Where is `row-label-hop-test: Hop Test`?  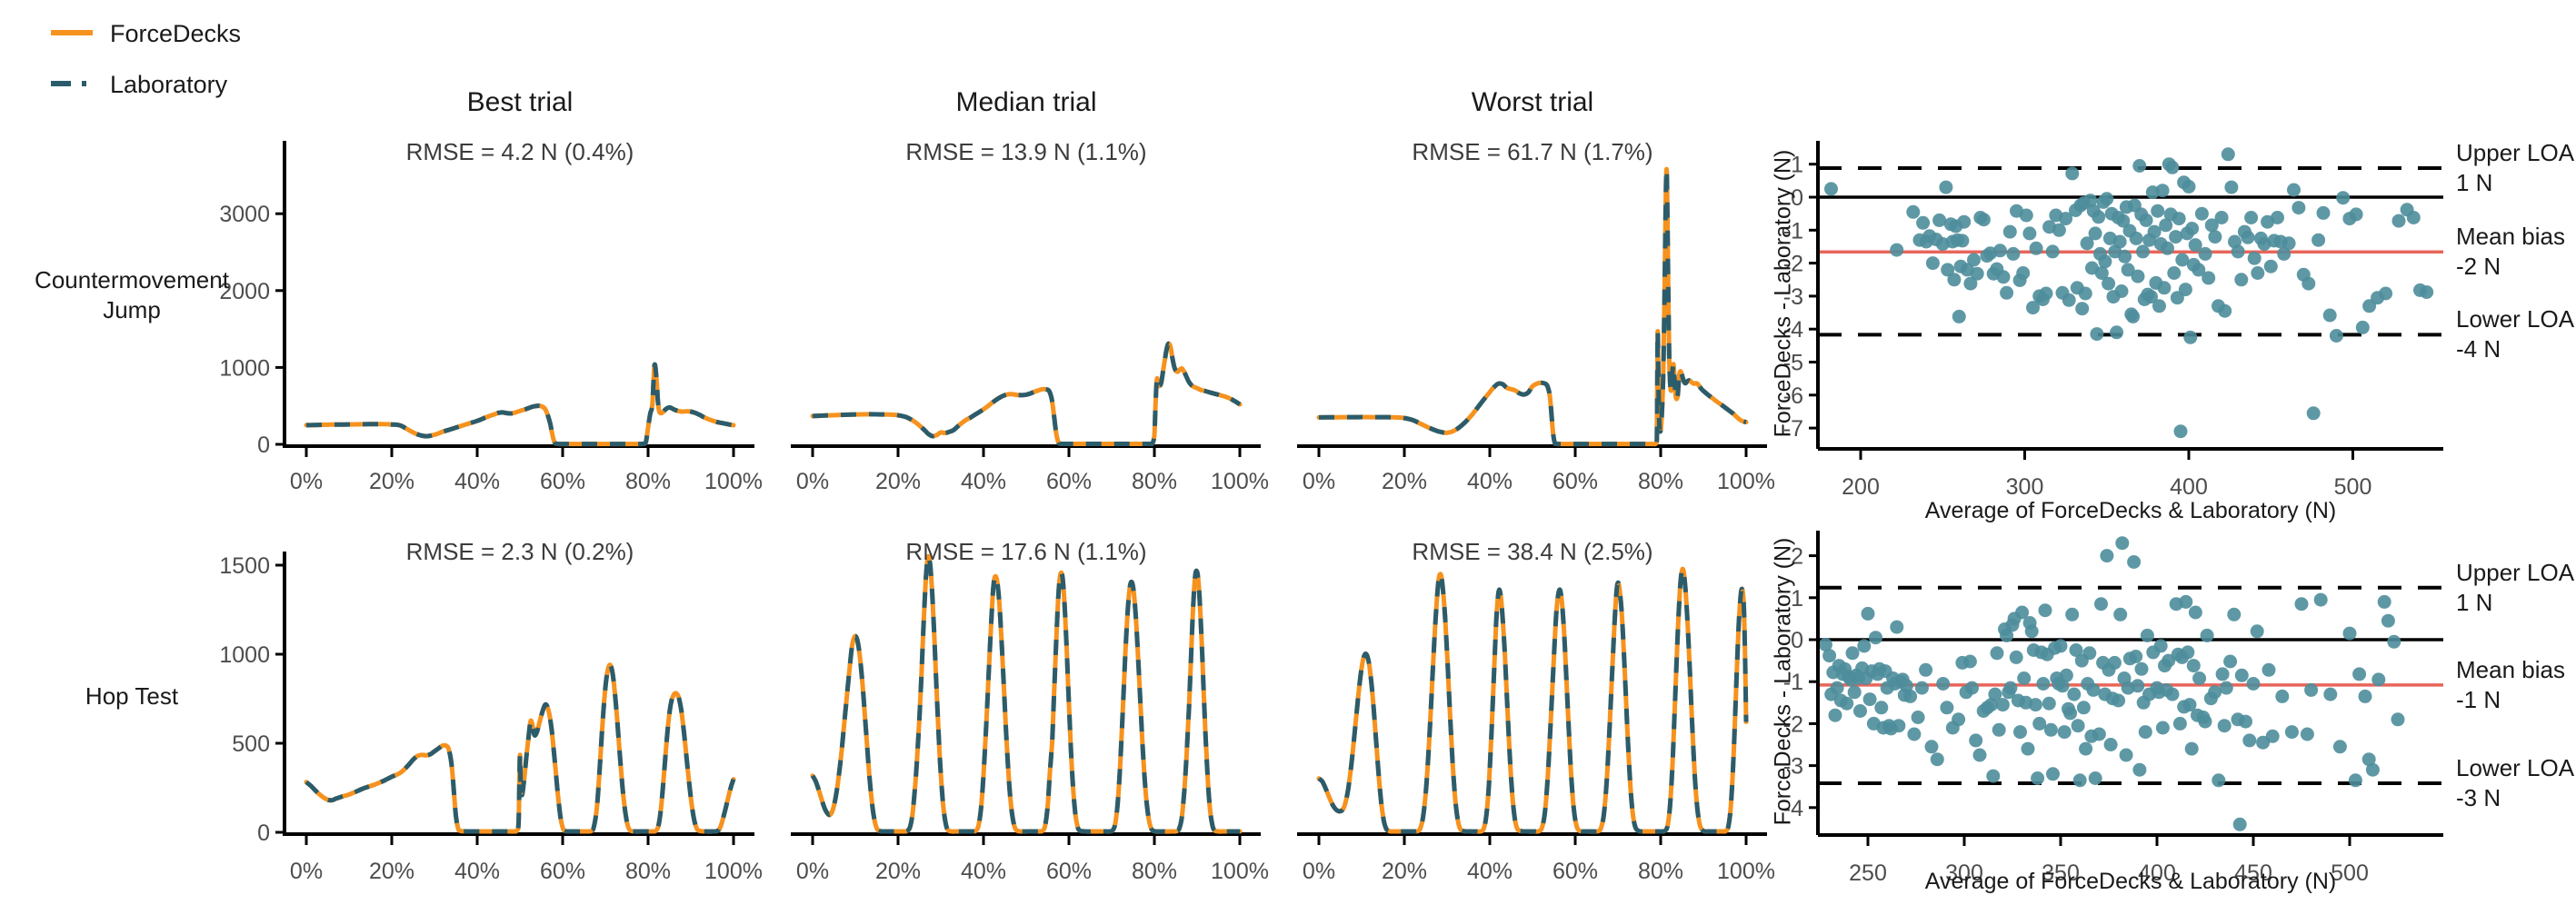 row-label-hop-test: Hop Test is located at coordinates (132, 696).